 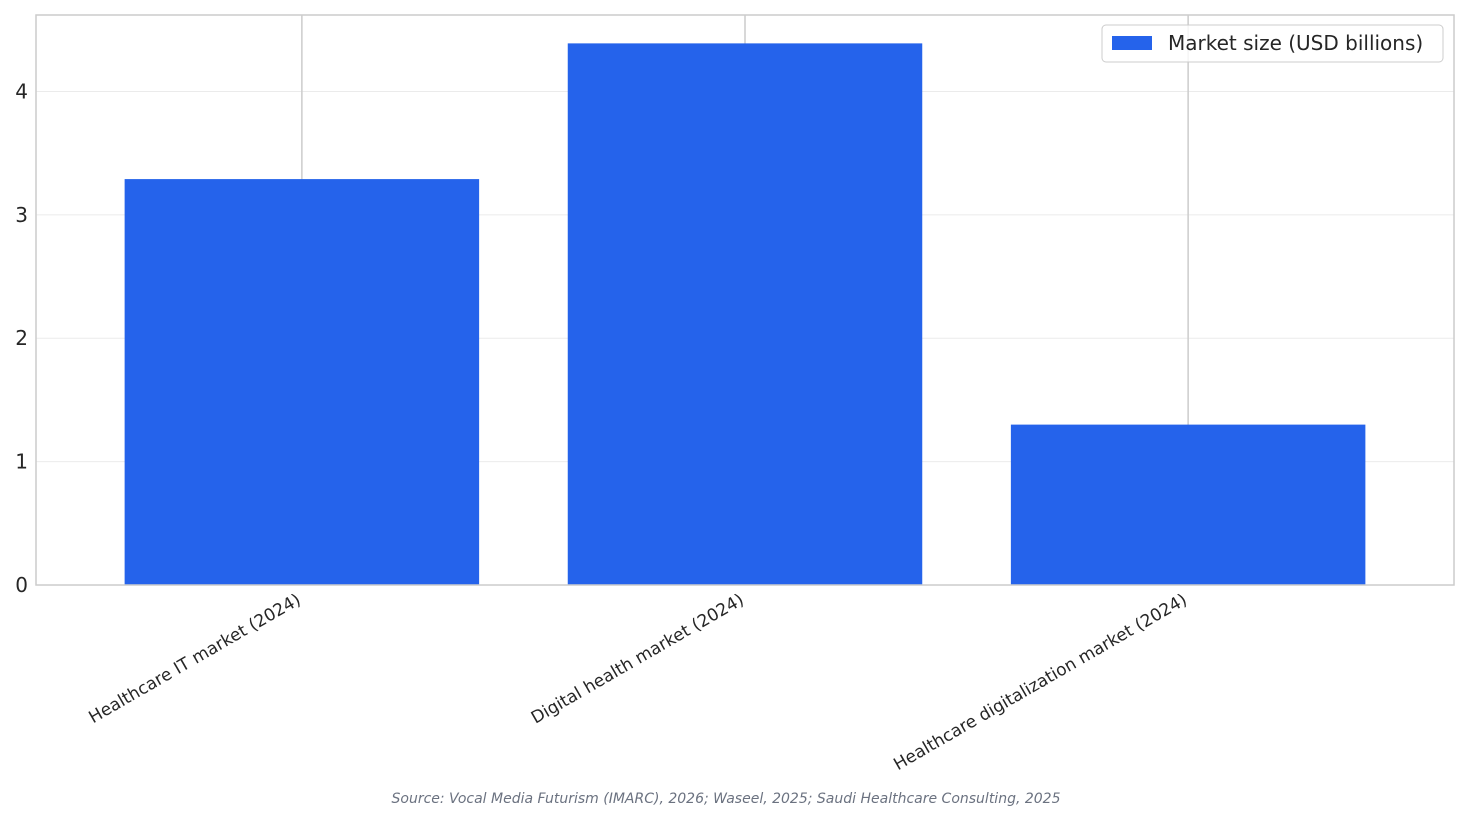 What do you see at coordinates (195, 659) in the screenshot?
I see `x-tick-label: Healthcare IT market (2024)` at bounding box center [195, 659].